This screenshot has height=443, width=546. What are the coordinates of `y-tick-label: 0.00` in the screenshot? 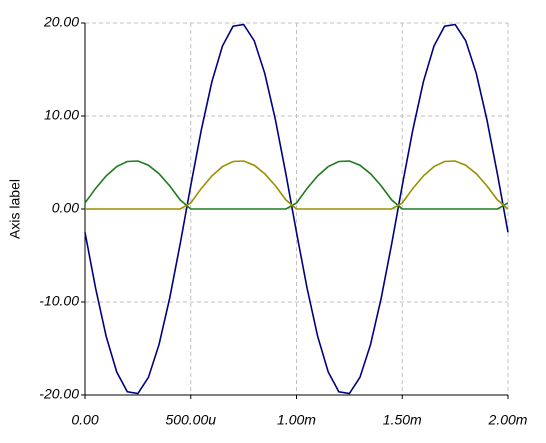 It's located at (65, 208).